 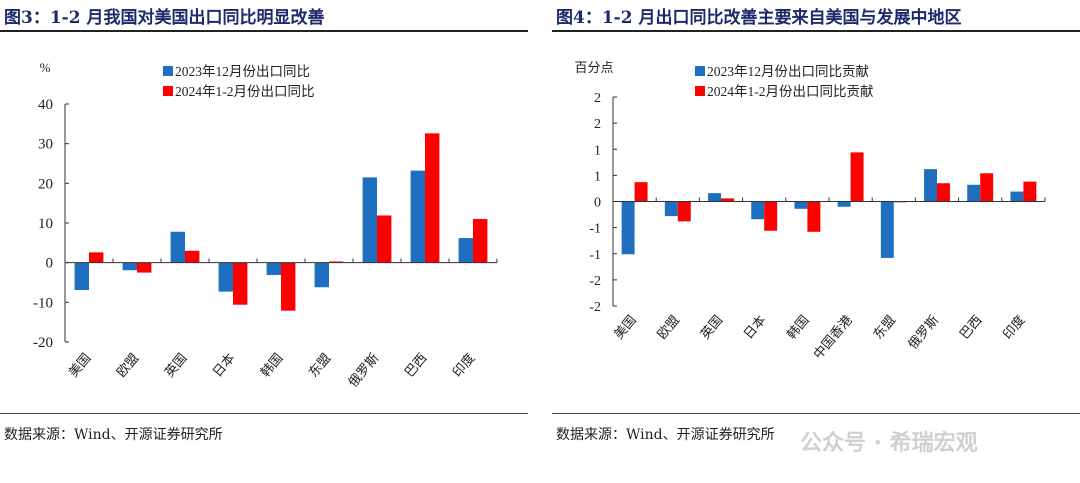 I want to click on legend-label: 2023年12月份出口同比贡献, so click(x=788, y=71).